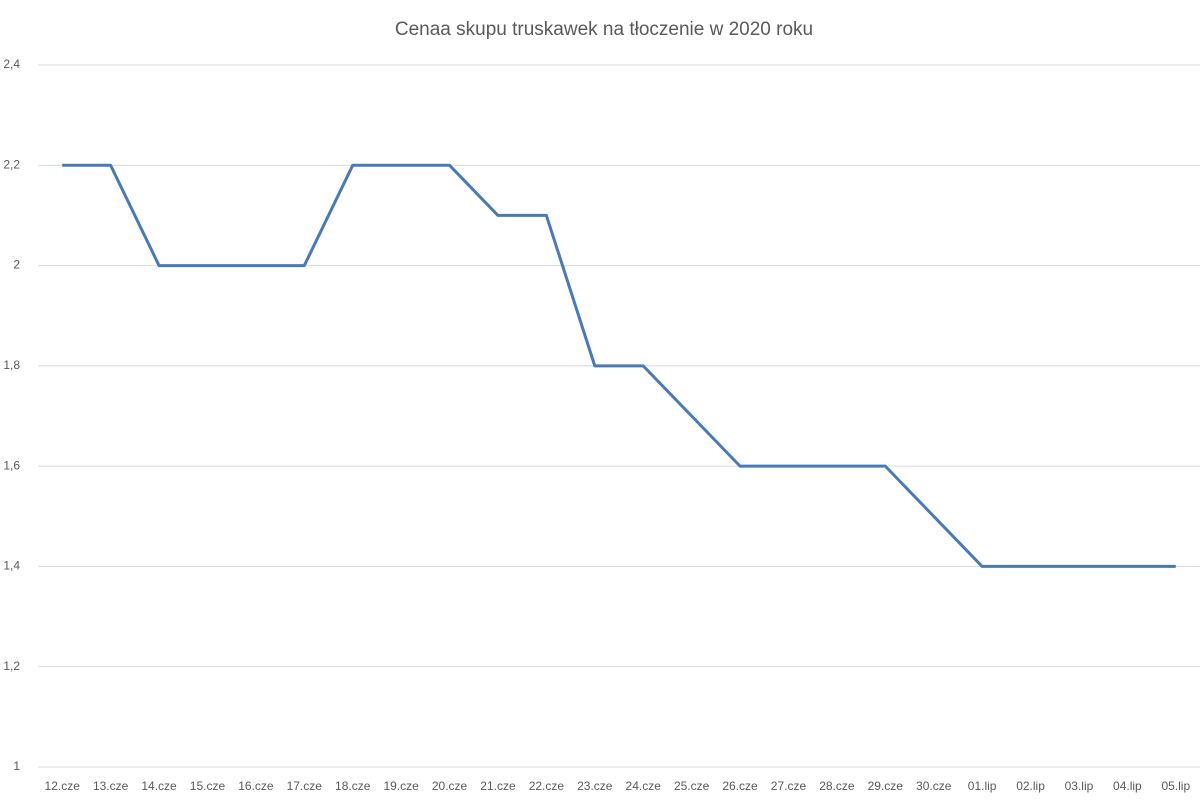 The image size is (1200, 800). What do you see at coordinates (740, 786) in the screenshot?
I see `x-tick-label: 26.cze` at bounding box center [740, 786].